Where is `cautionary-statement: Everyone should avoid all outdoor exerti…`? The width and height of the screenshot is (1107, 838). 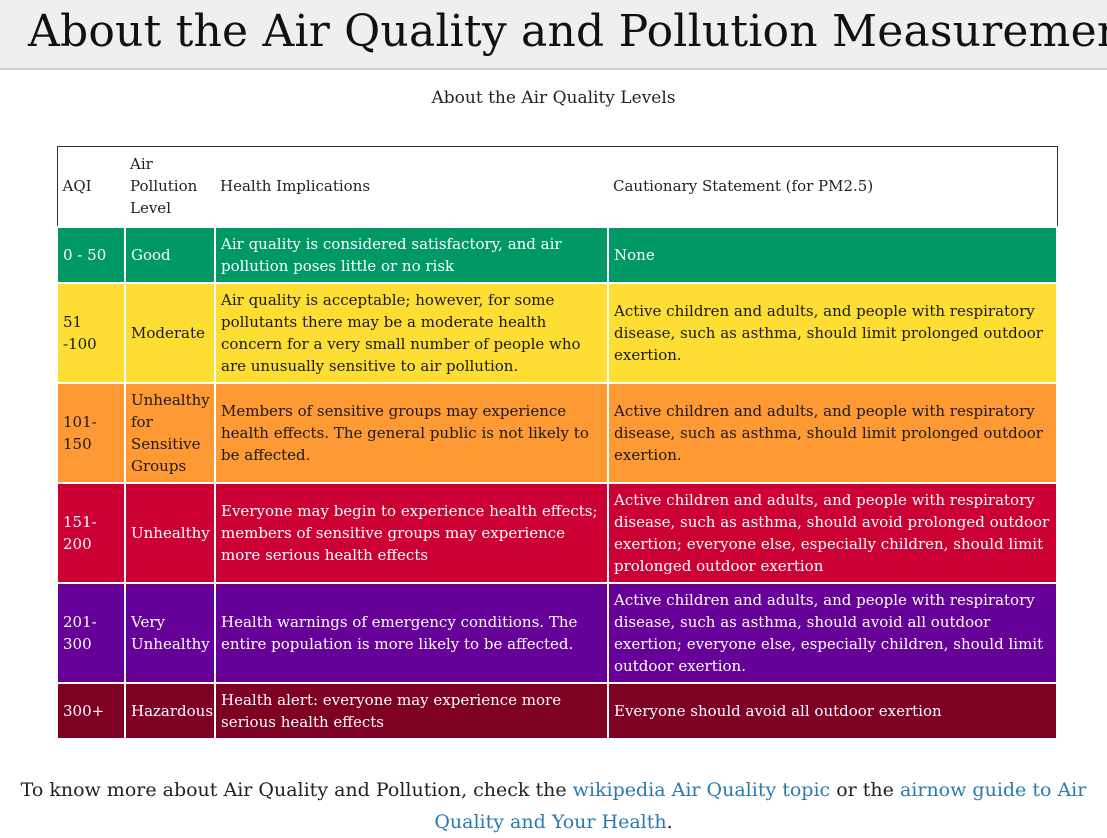 cautionary-statement: Everyone should avoid all outdoor exerti… is located at coordinates (832, 711).